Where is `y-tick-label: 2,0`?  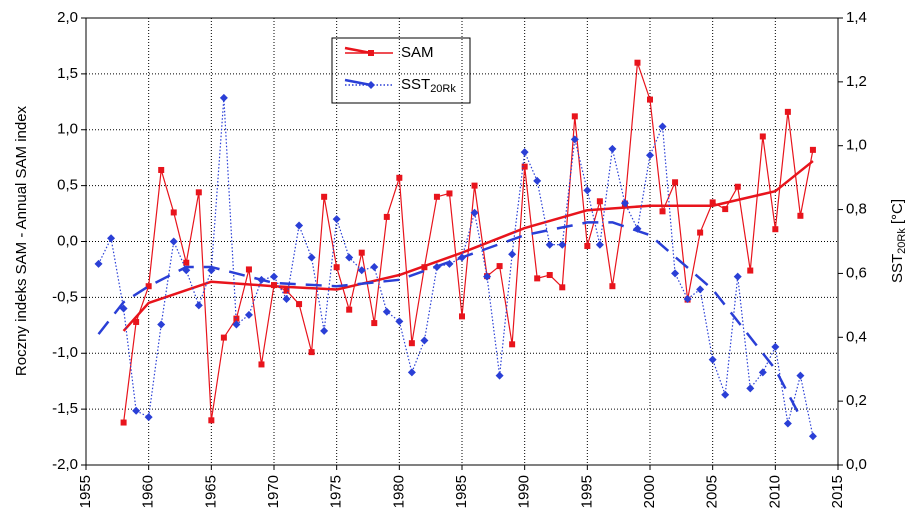
y-tick-label: 2,0 is located at coordinates (67, 17).